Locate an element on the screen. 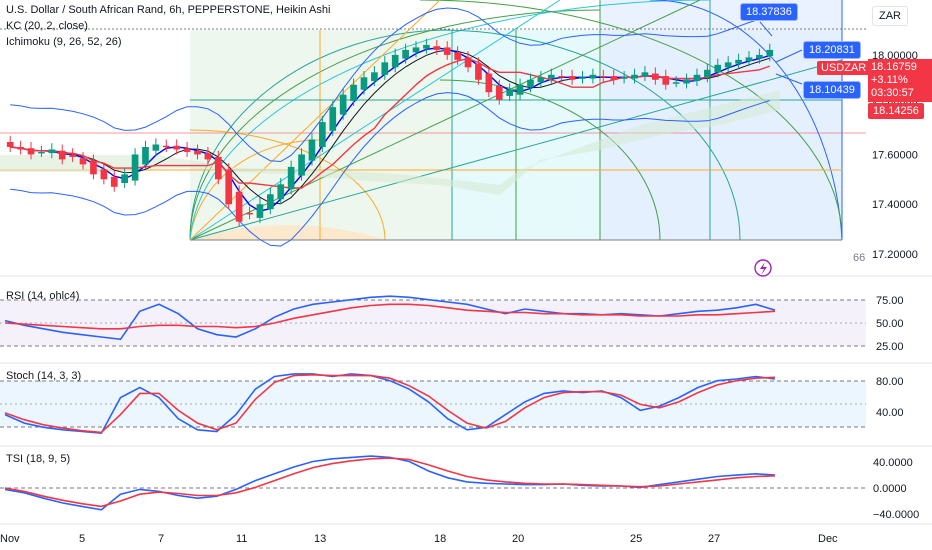  flash-icon is located at coordinates (763, 268).